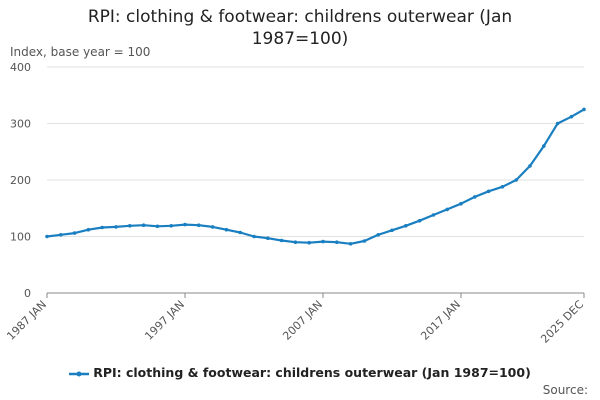 This screenshot has height=400, width=600. What do you see at coordinates (562, 322) in the screenshot?
I see `x-tick-label: 2025 DEC` at bounding box center [562, 322].